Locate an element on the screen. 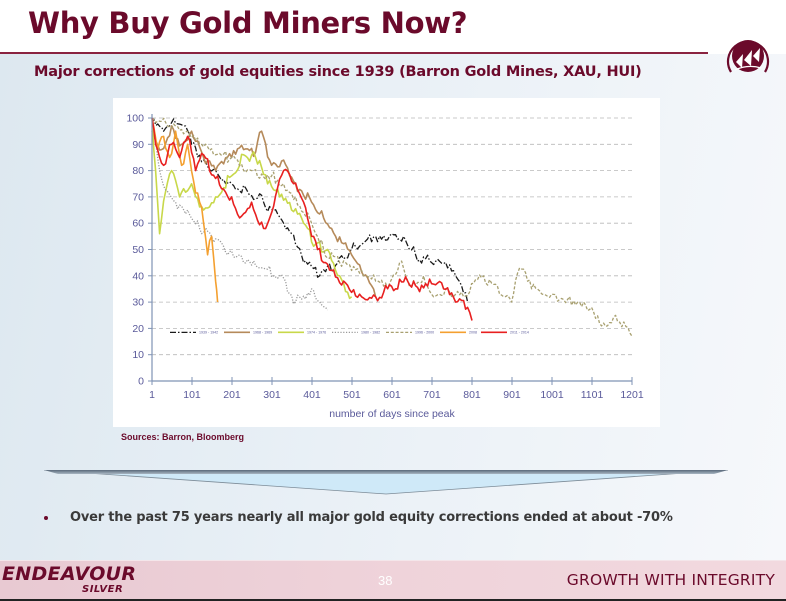  x-tick-label: 601 is located at coordinates (392, 395).